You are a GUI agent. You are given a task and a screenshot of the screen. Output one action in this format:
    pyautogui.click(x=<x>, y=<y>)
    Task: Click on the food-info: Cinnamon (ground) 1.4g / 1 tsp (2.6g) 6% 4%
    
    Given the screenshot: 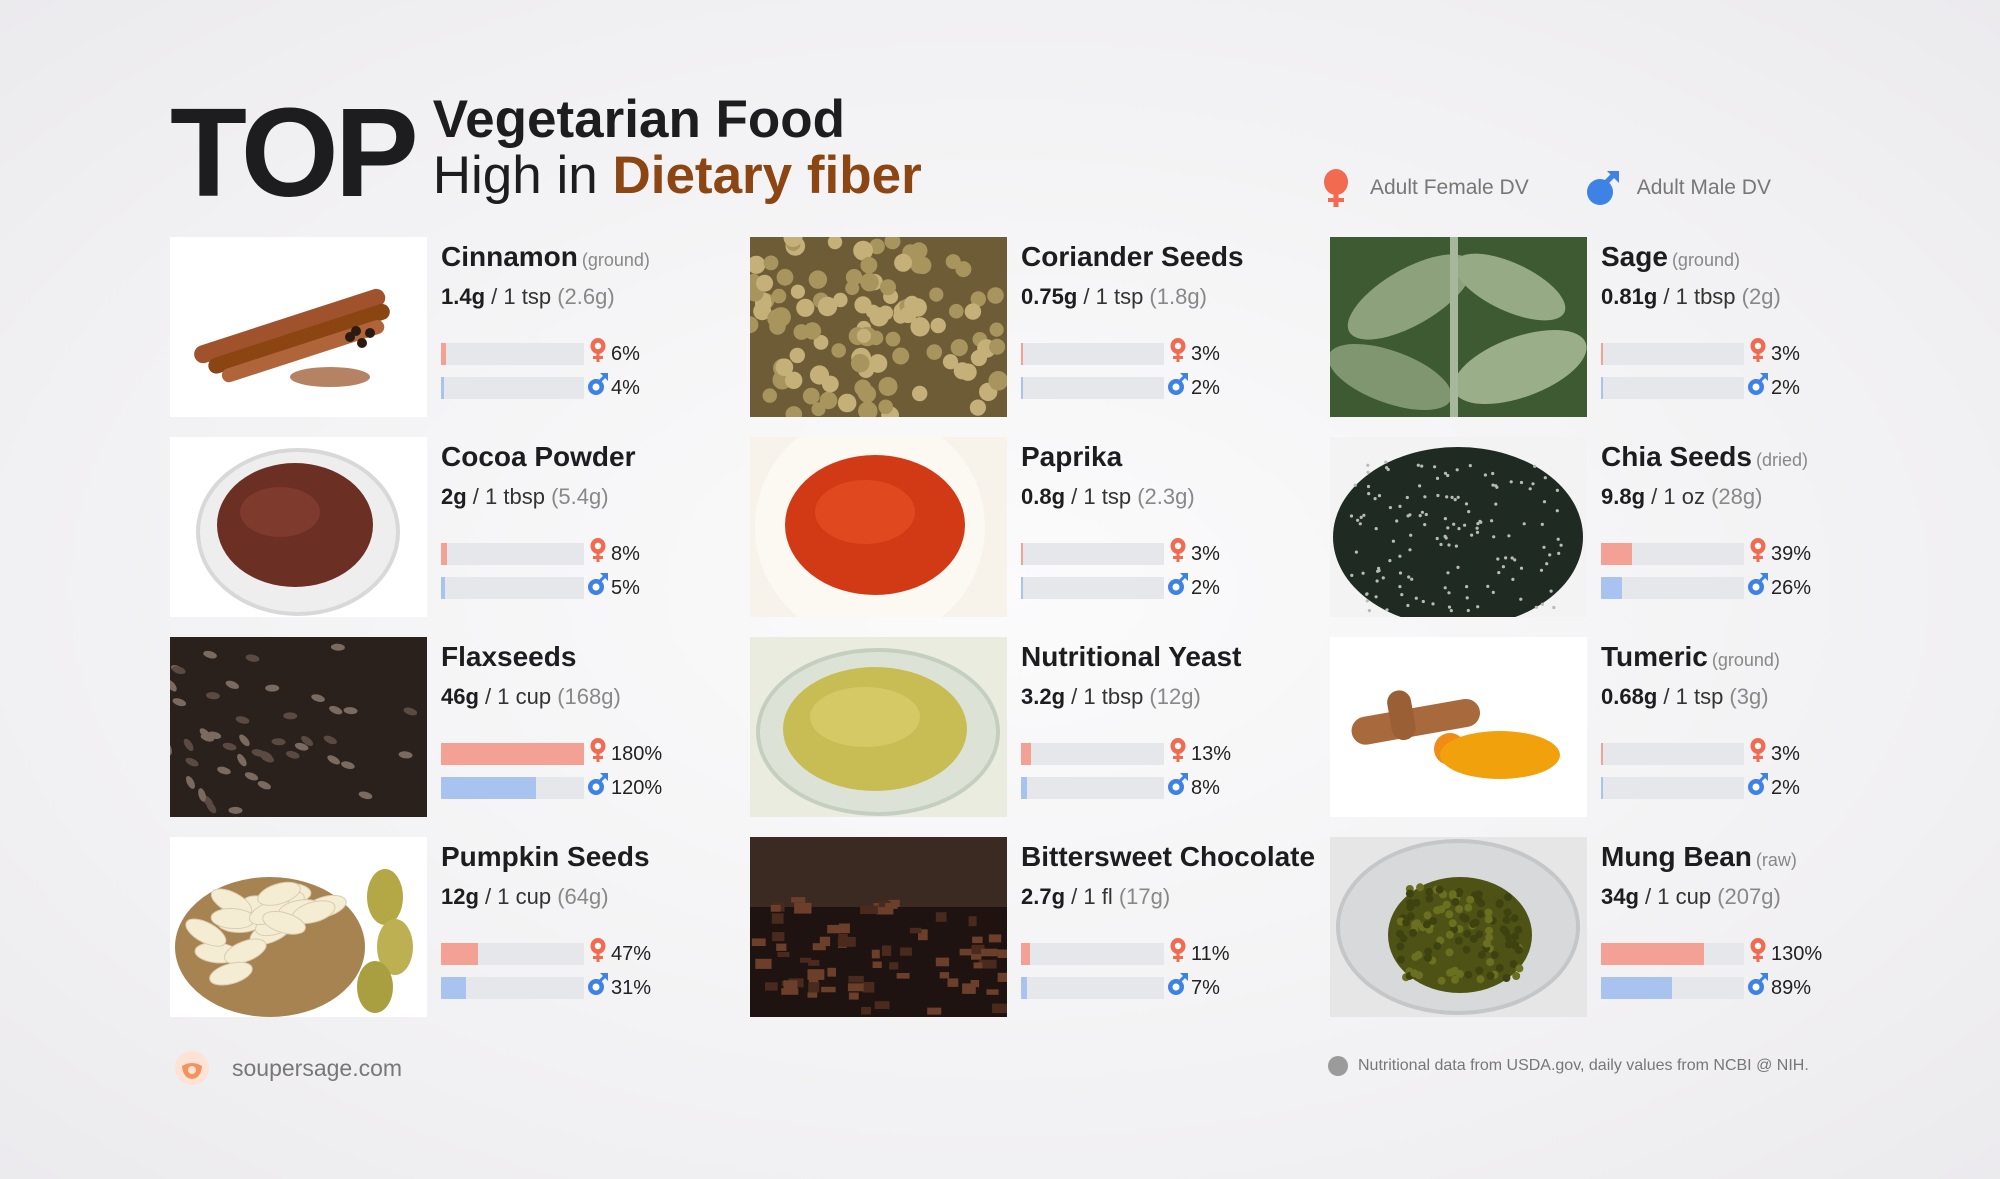 What is the action you would take?
    pyautogui.click(x=586, y=318)
    